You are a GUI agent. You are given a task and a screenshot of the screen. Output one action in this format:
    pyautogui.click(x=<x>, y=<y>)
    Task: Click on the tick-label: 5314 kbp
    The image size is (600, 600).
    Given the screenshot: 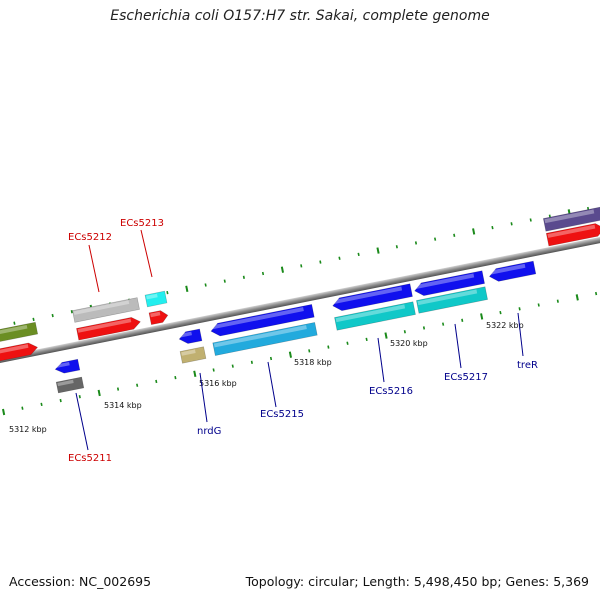 What is the action you would take?
    pyautogui.click(x=123, y=405)
    